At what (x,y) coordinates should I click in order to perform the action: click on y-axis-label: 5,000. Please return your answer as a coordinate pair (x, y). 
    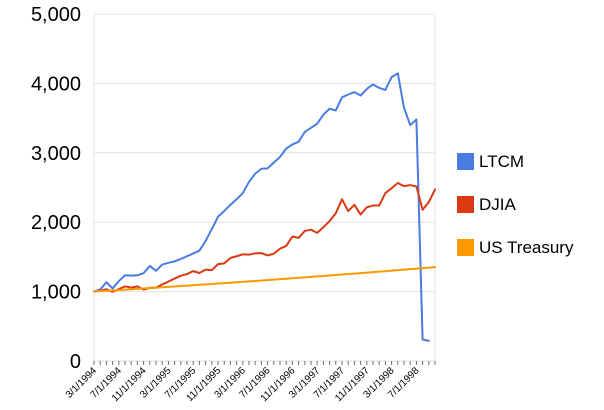
    Looking at the image, I should click on (56, 15).